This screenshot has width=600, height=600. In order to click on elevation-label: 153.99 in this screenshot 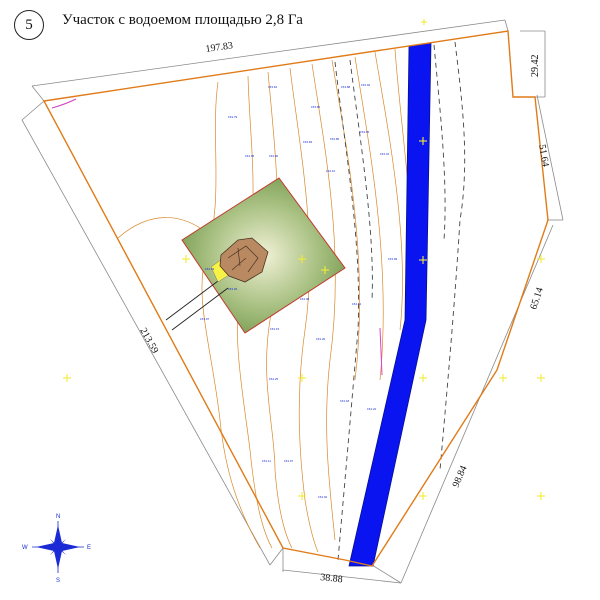, I will do `click(393, 259)`.